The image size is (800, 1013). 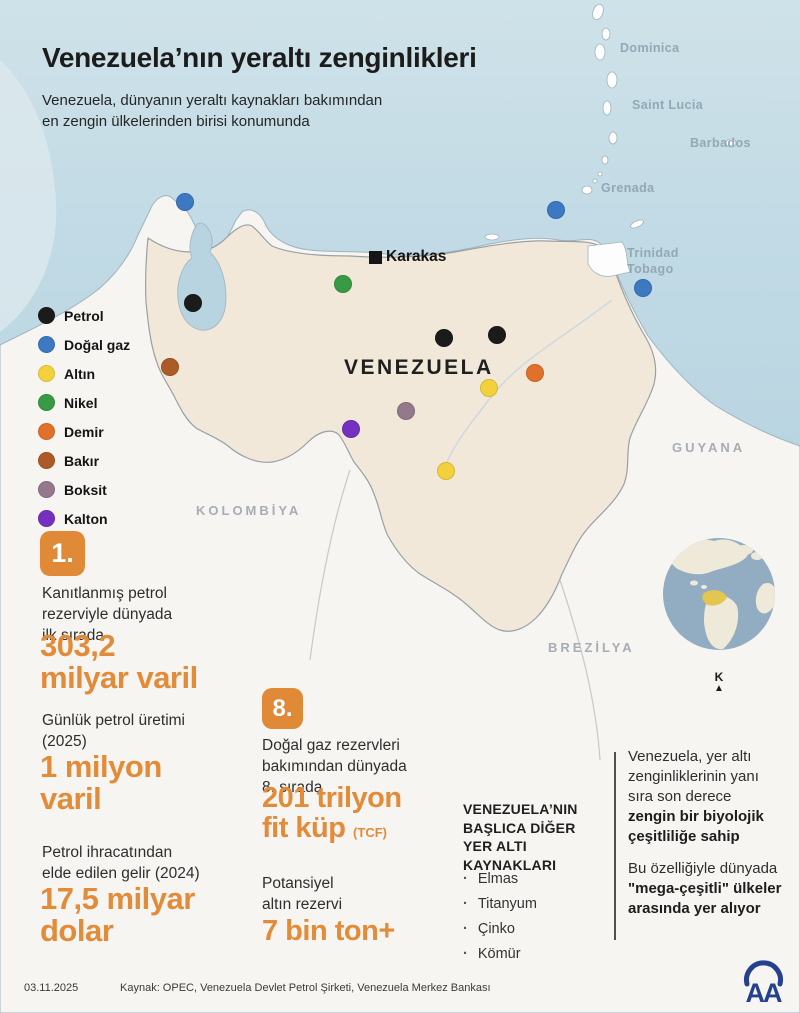 I want to click on list-item: Çinko, so click(x=500, y=928).